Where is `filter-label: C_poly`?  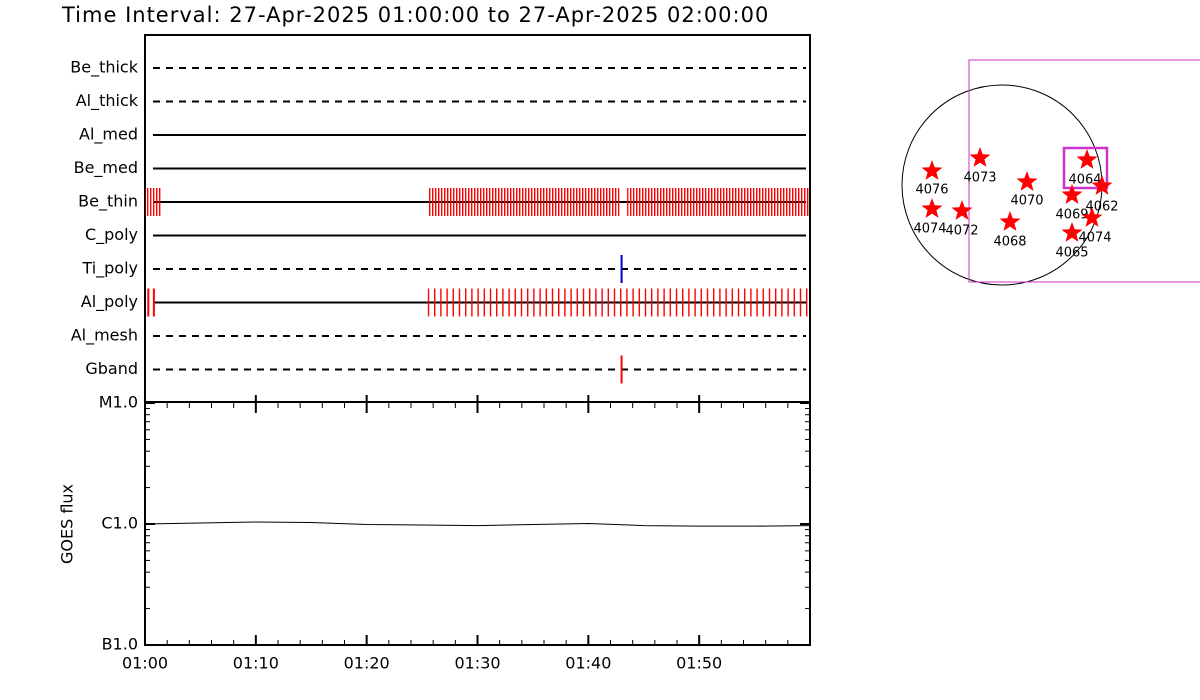
filter-label: C_poly is located at coordinates (111, 235).